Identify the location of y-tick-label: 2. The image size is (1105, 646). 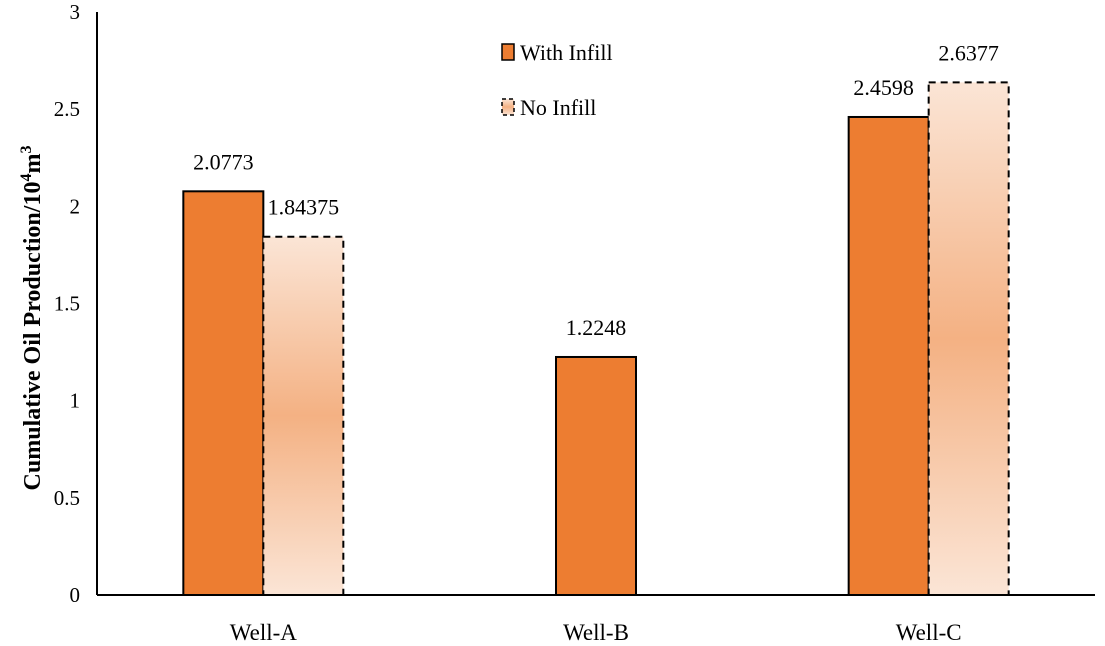
(75, 206).